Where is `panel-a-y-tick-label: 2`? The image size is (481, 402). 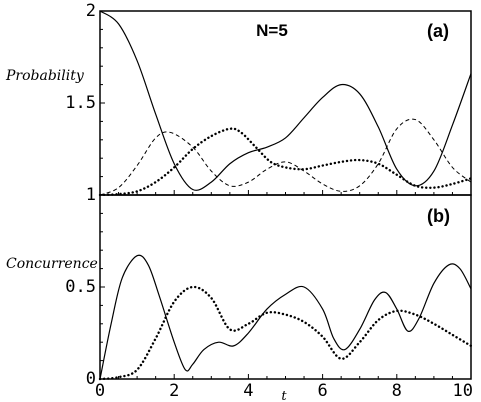
panel-a-y-tick-label: 2 is located at coordinates (91, 11).